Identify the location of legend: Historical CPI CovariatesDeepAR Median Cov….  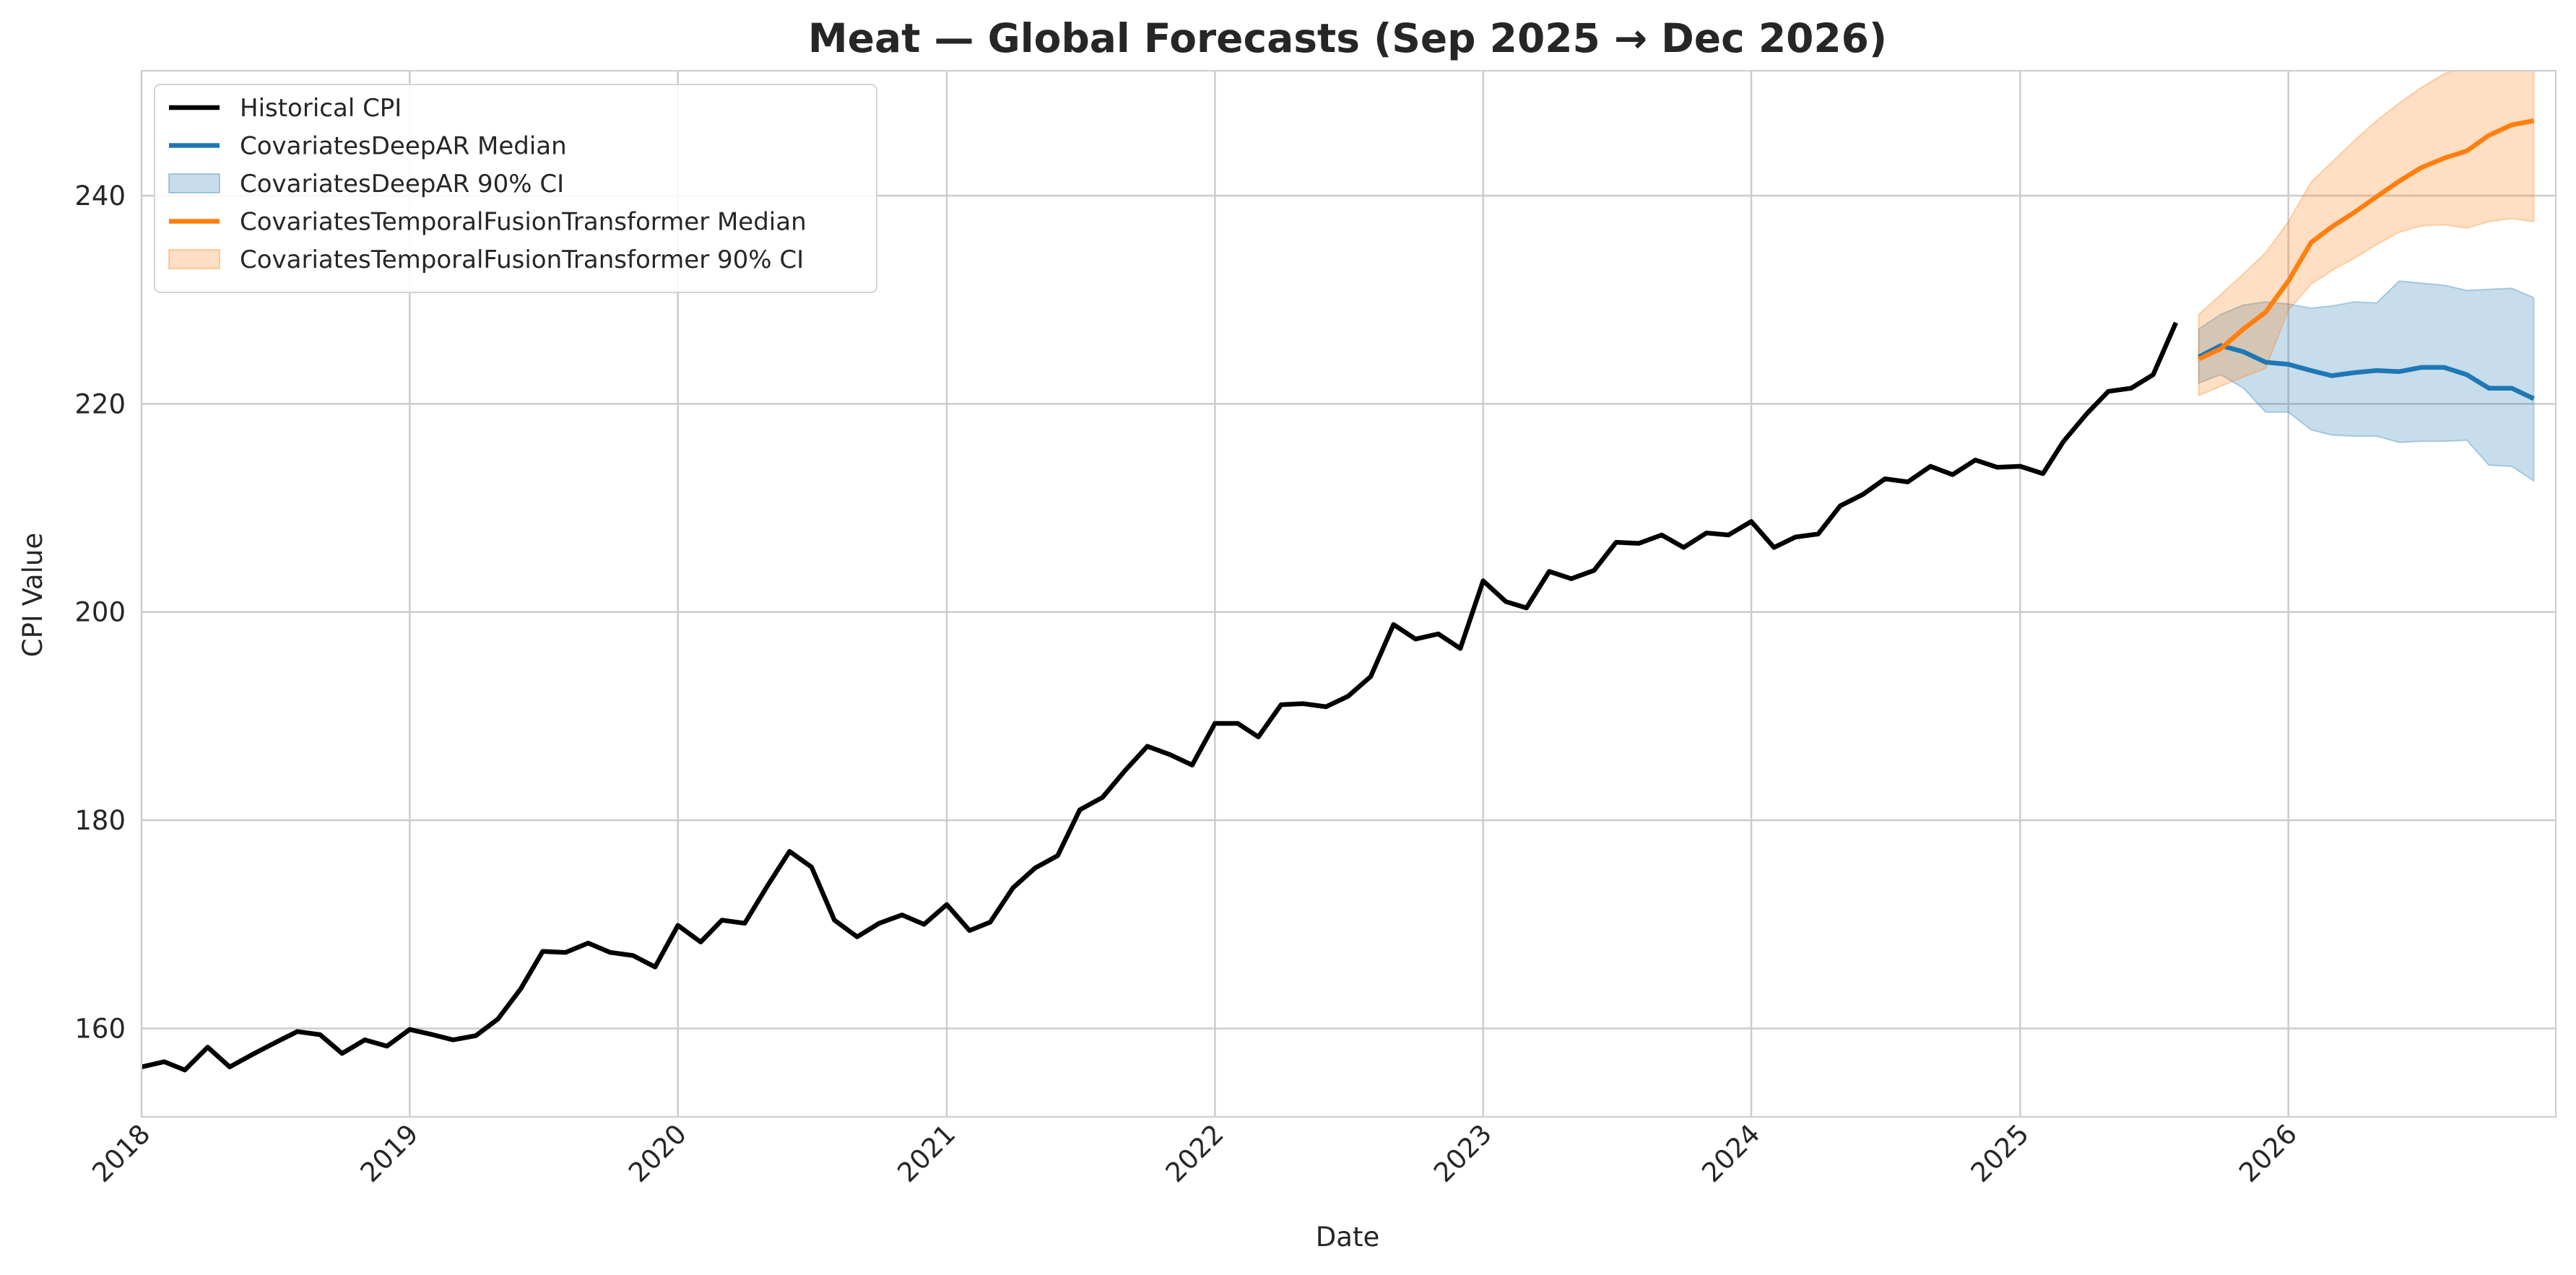
(515, 188).